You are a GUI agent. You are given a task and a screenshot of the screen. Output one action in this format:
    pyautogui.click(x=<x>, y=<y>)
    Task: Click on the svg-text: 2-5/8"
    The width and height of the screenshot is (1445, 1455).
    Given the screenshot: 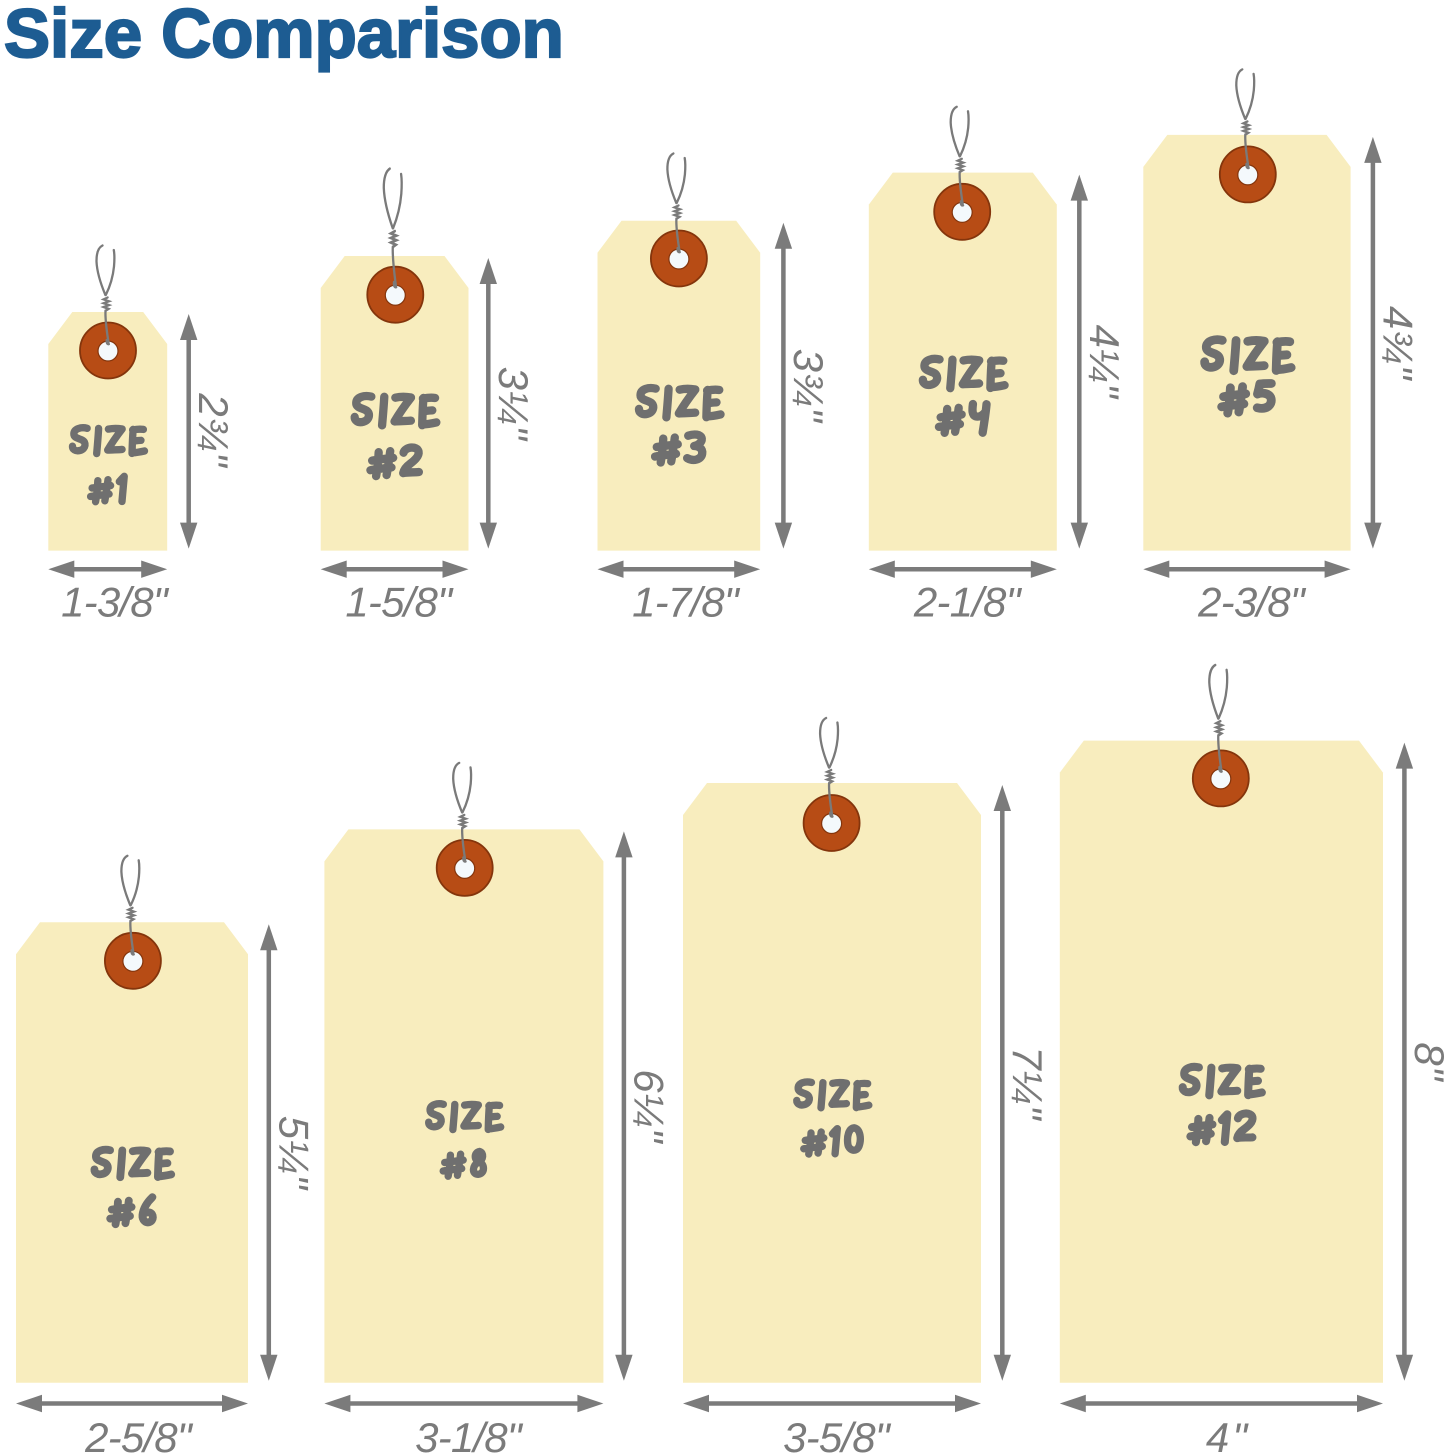 What is the action you would take?
    pyautogui.click(x=139, y=1434)
    